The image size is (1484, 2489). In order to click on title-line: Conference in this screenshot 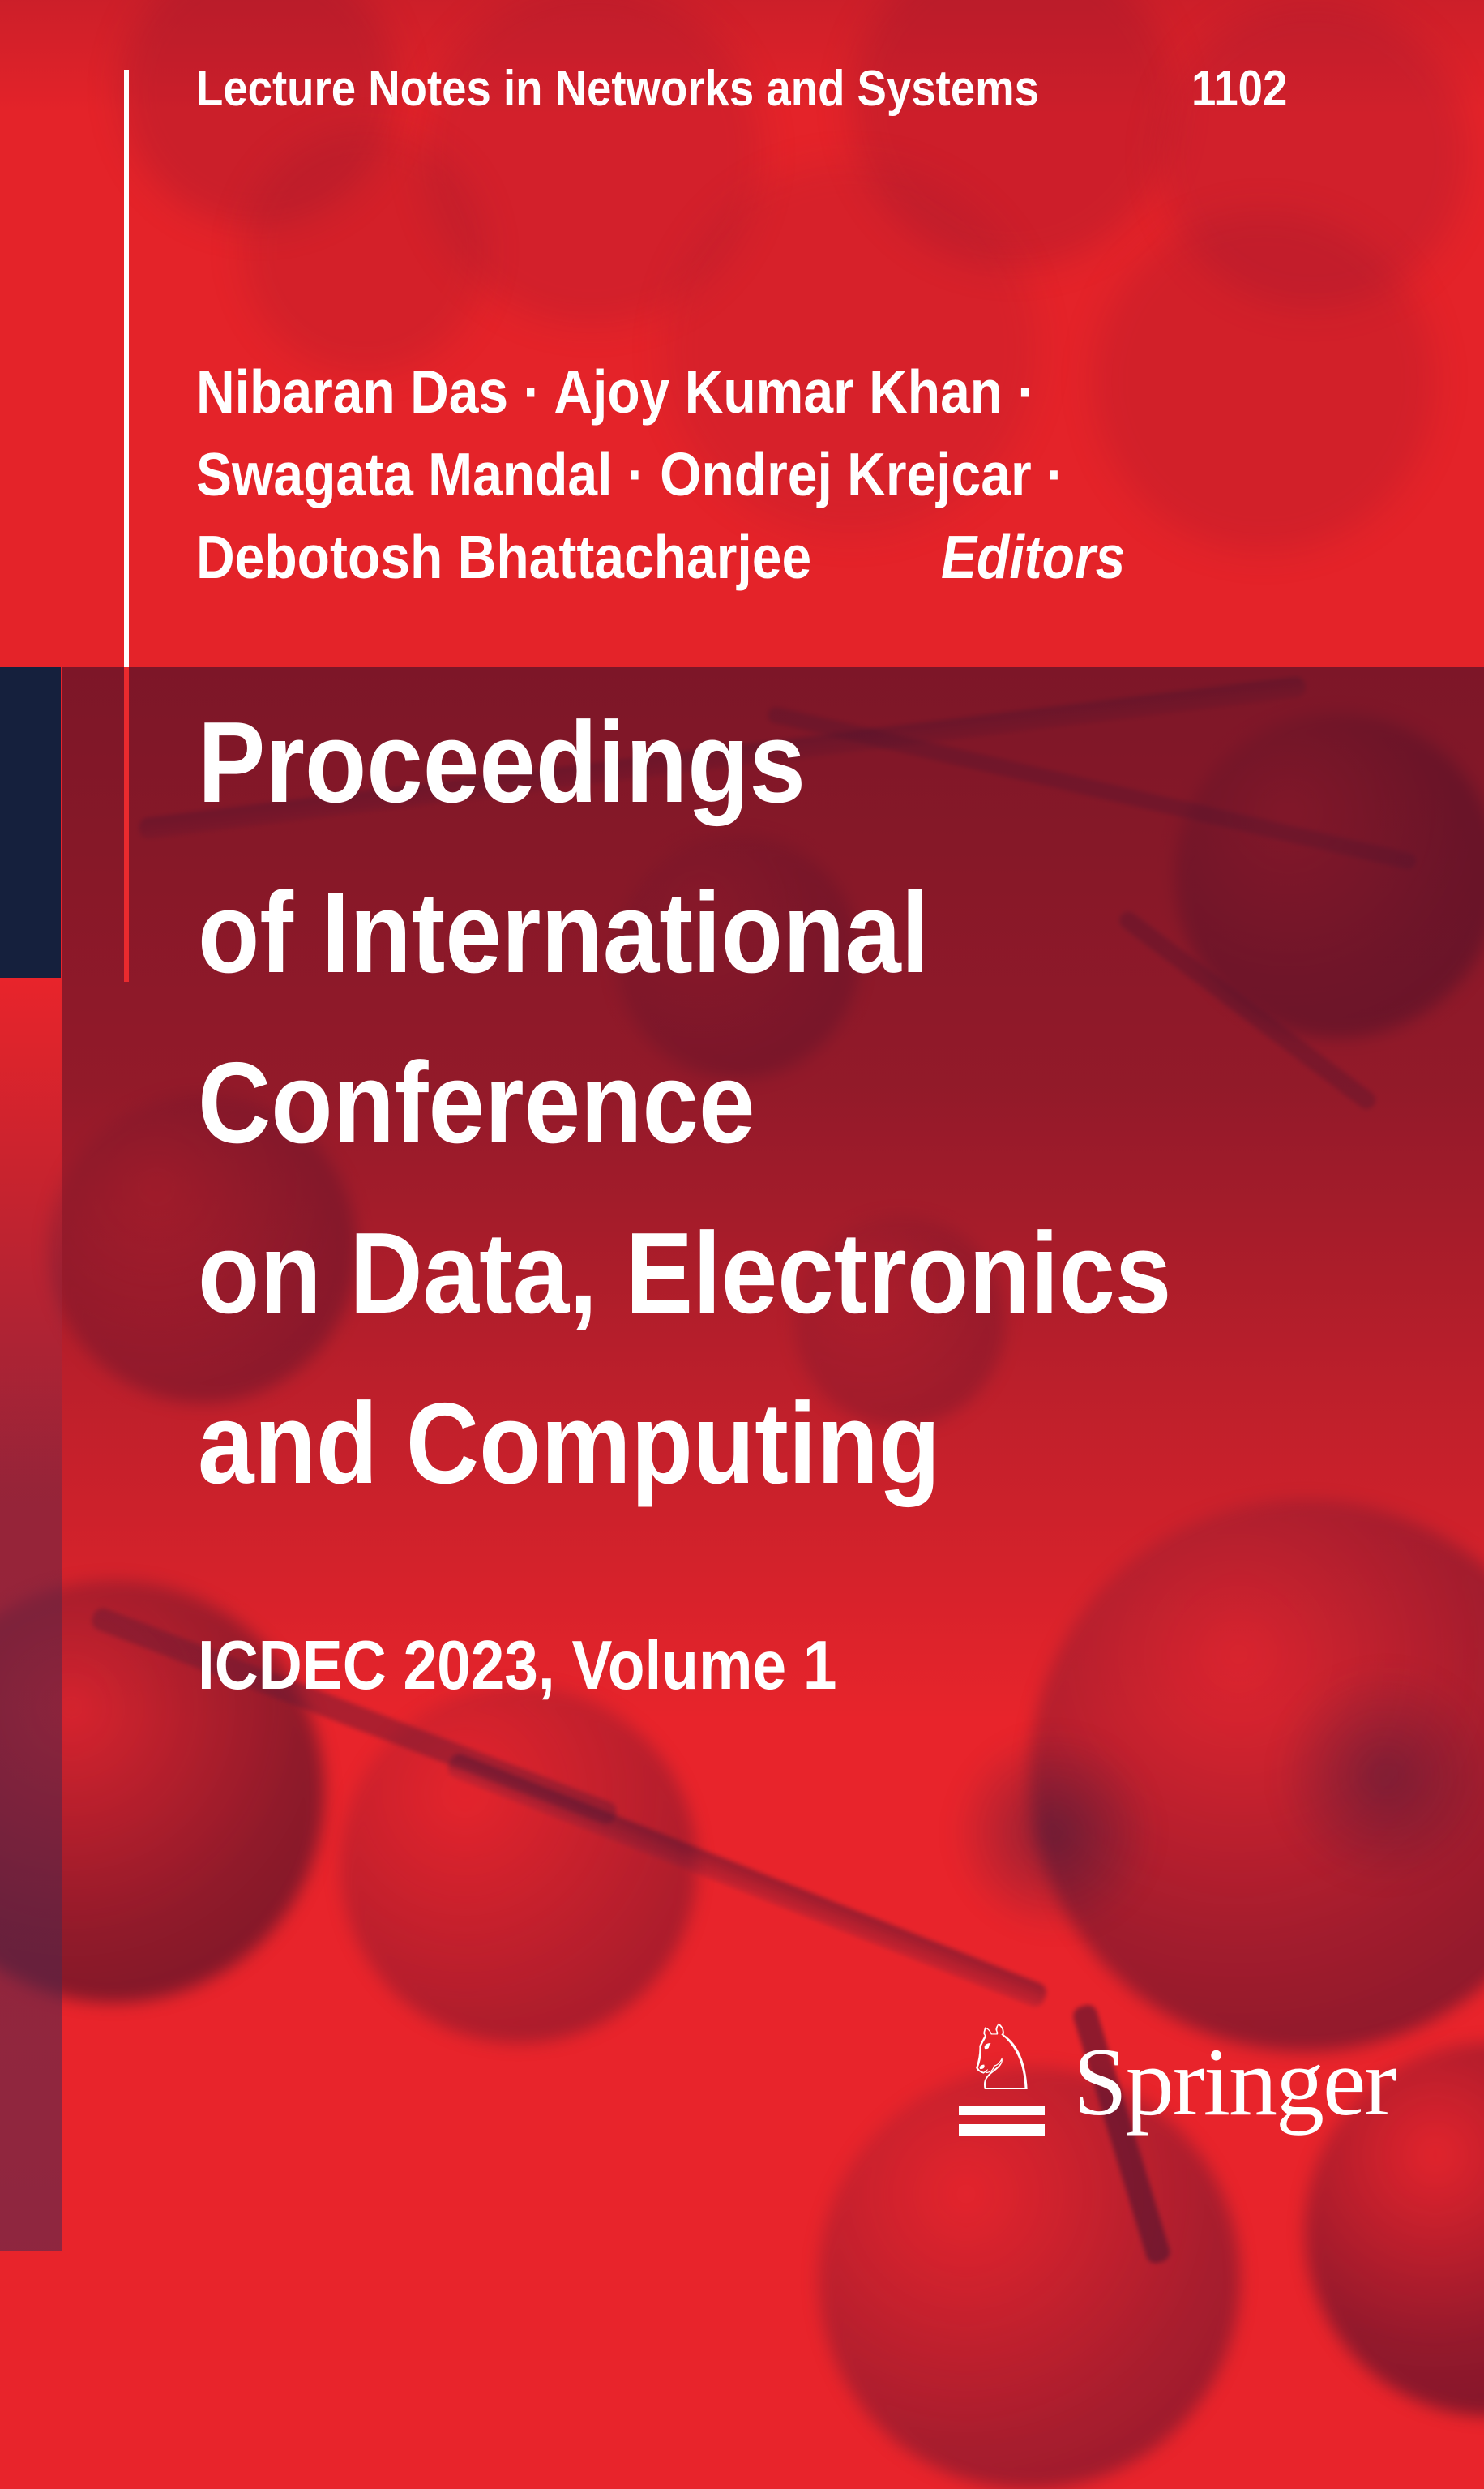, I will do `click(751, 1103)`.